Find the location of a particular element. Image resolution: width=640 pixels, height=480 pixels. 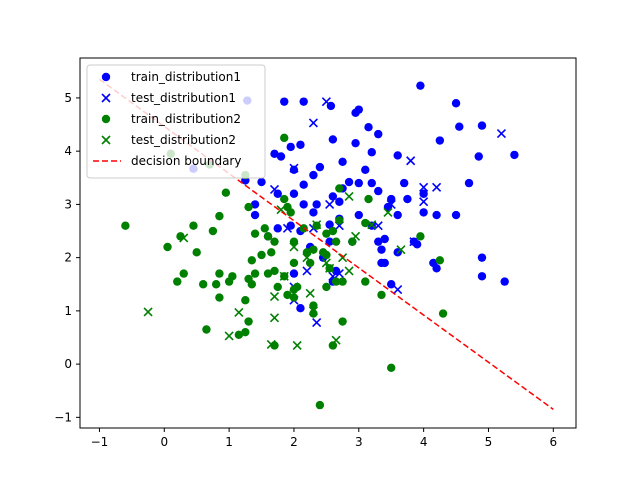

y-tick-label: 1 is located at coordinates (68, 311).